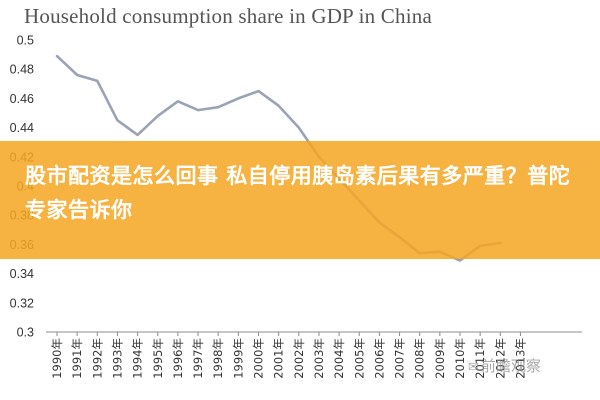  Describe the element at coordinates (25, 41) in the screenshot. I see `y-tick-label: 0.5` at that location.